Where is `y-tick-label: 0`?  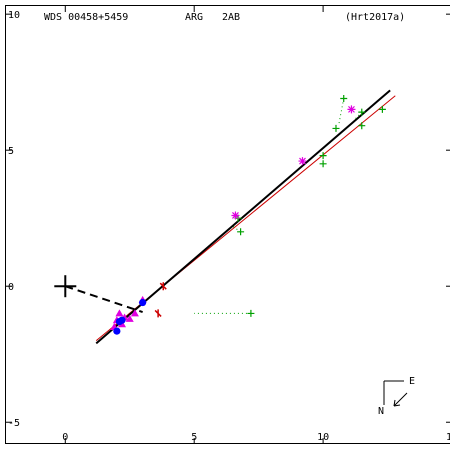 y-tick-label: 0 is located at coordinates (11, 287).